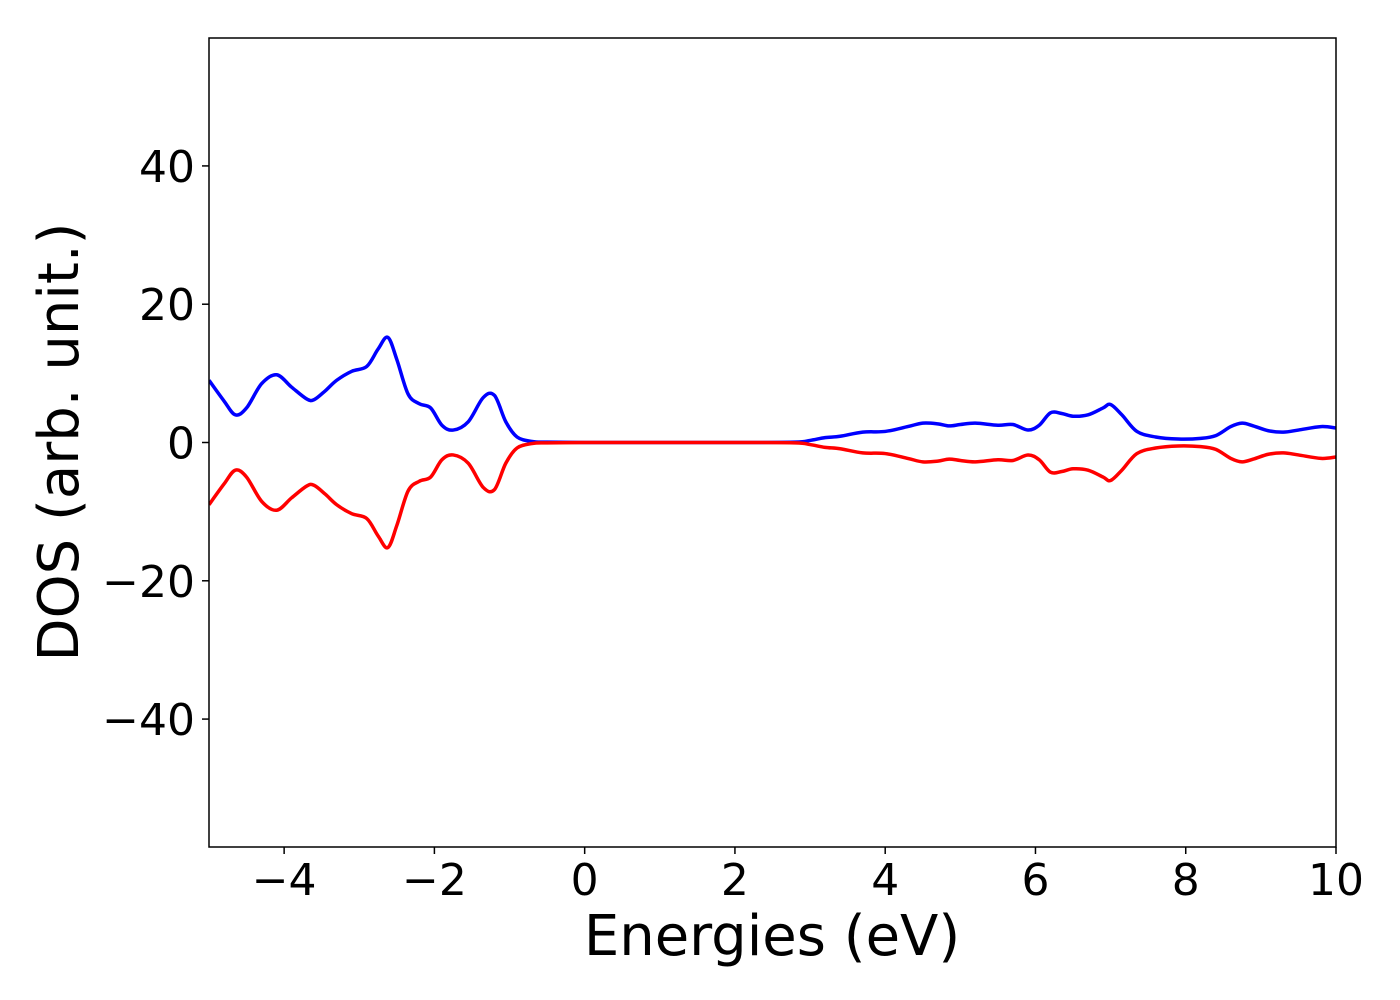  What do you see at coordinates (772, 495) in the screenshot?
I see `series-line-spin-down` at bounding box center [772, 495].